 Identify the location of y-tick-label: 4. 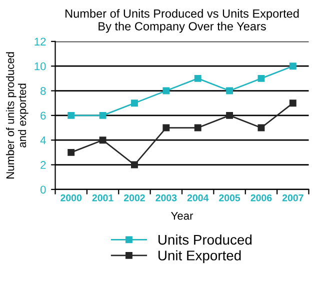
(43, 140).